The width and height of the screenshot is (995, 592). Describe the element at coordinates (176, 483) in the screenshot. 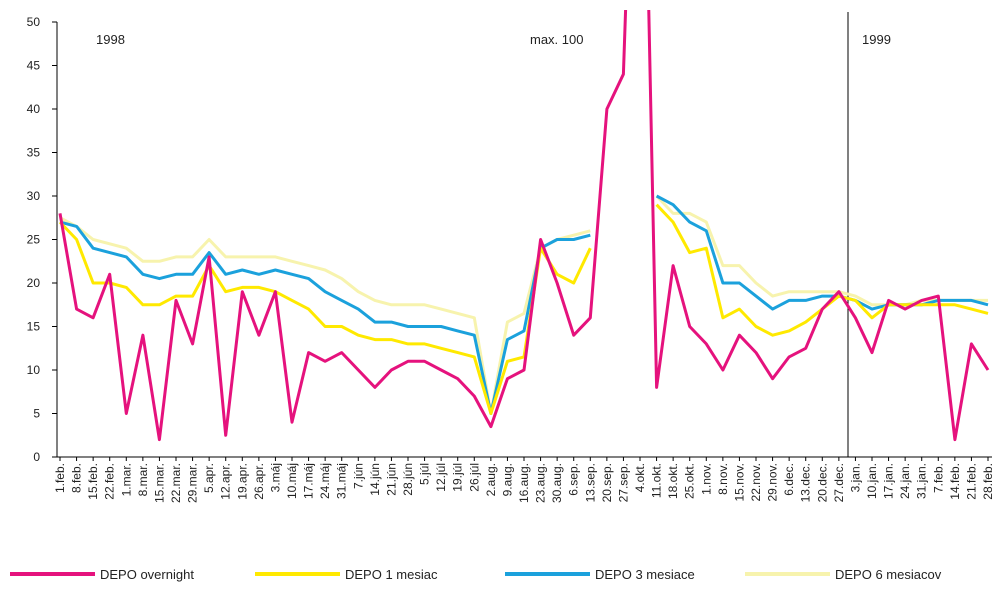

I see `x-tick-label: 22.mar.` at that location.